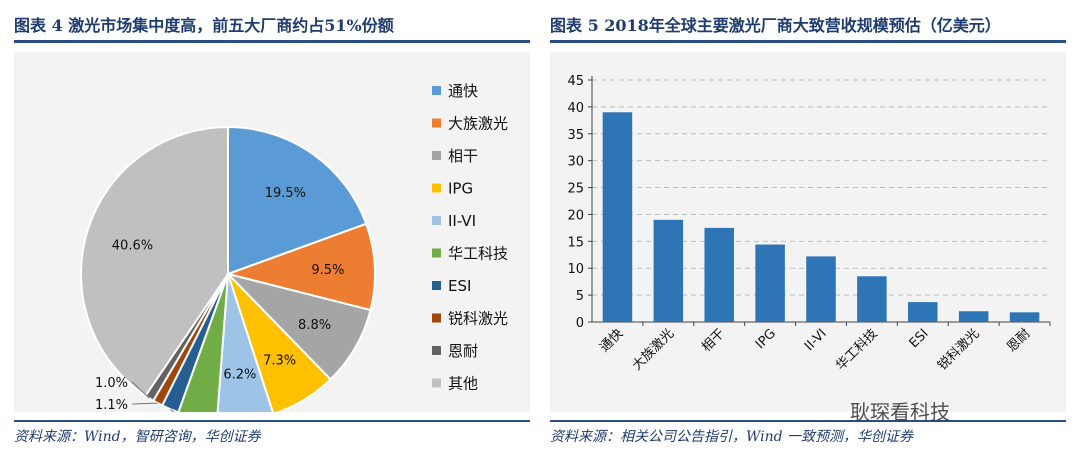  What do you see at coordinates (575, 162) in the screenshot?
I see `y-tick-label-30: 30` at bounding box center [575, 162].